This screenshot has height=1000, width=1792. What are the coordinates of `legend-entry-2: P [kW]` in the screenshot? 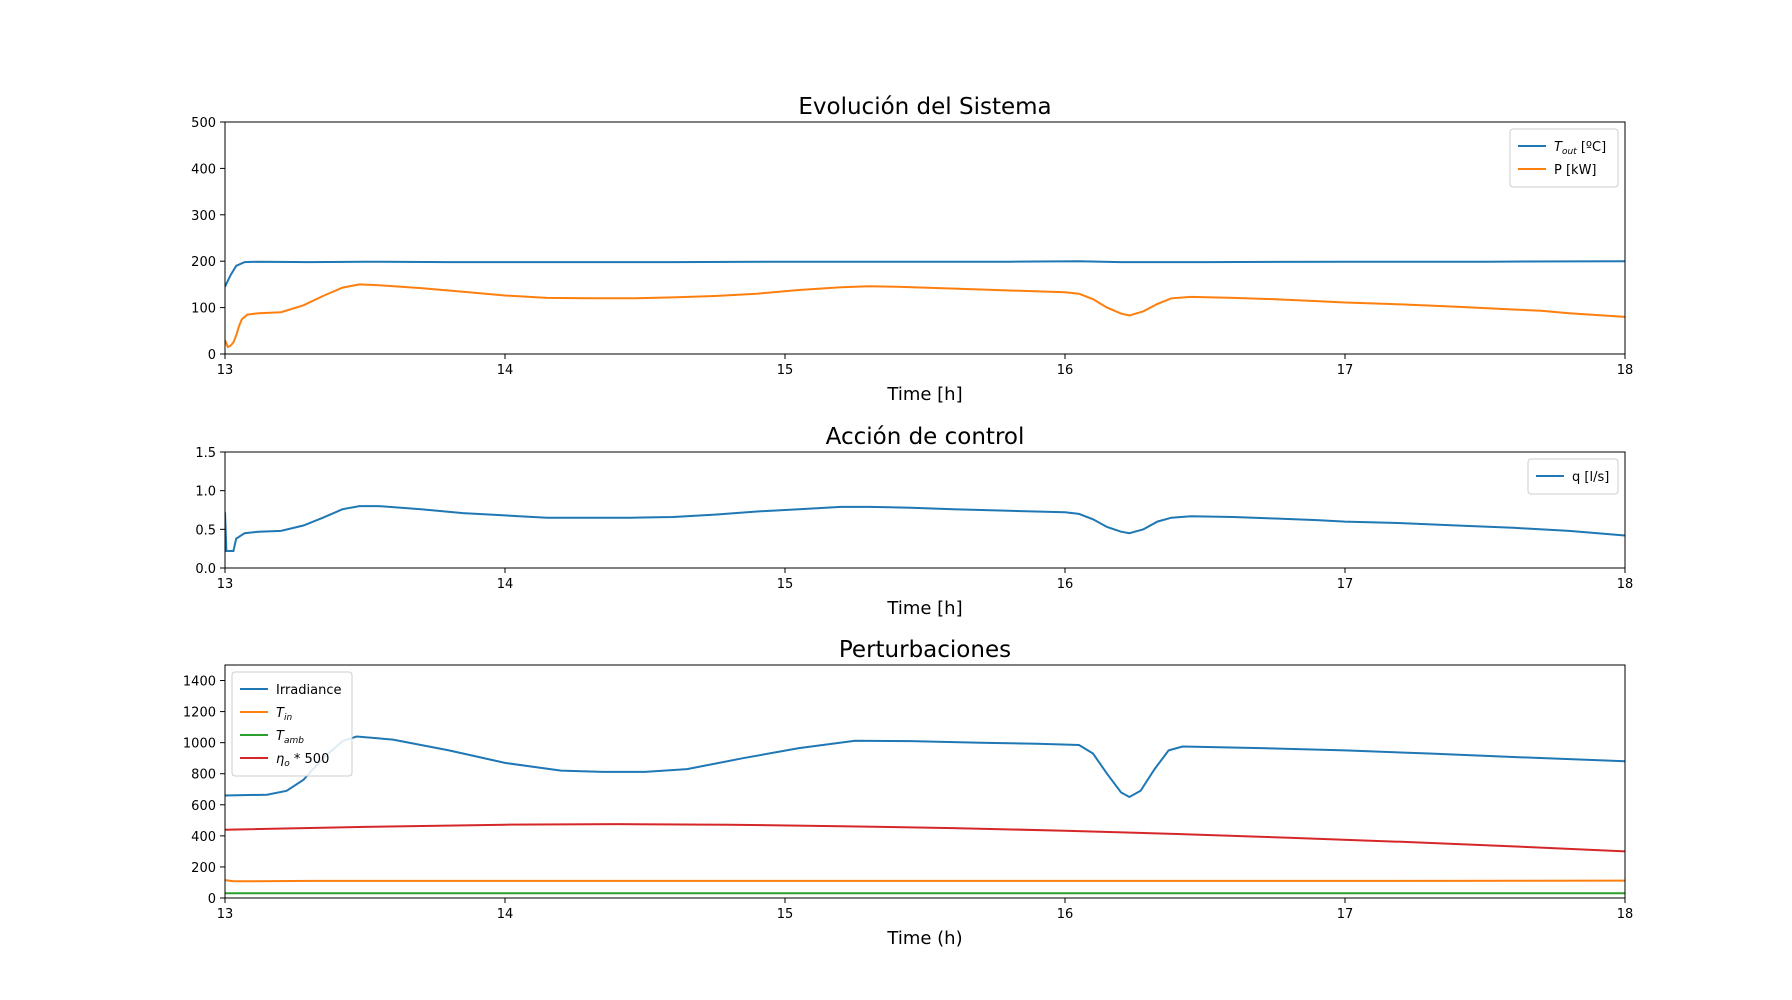 It's located at (1575, 170).